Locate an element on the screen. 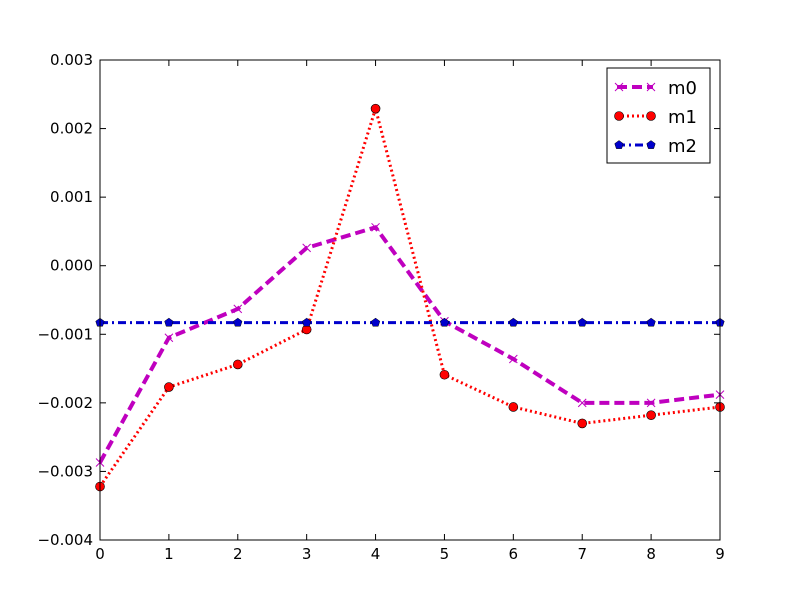  series-m2 is located at coordinates (410, 322).